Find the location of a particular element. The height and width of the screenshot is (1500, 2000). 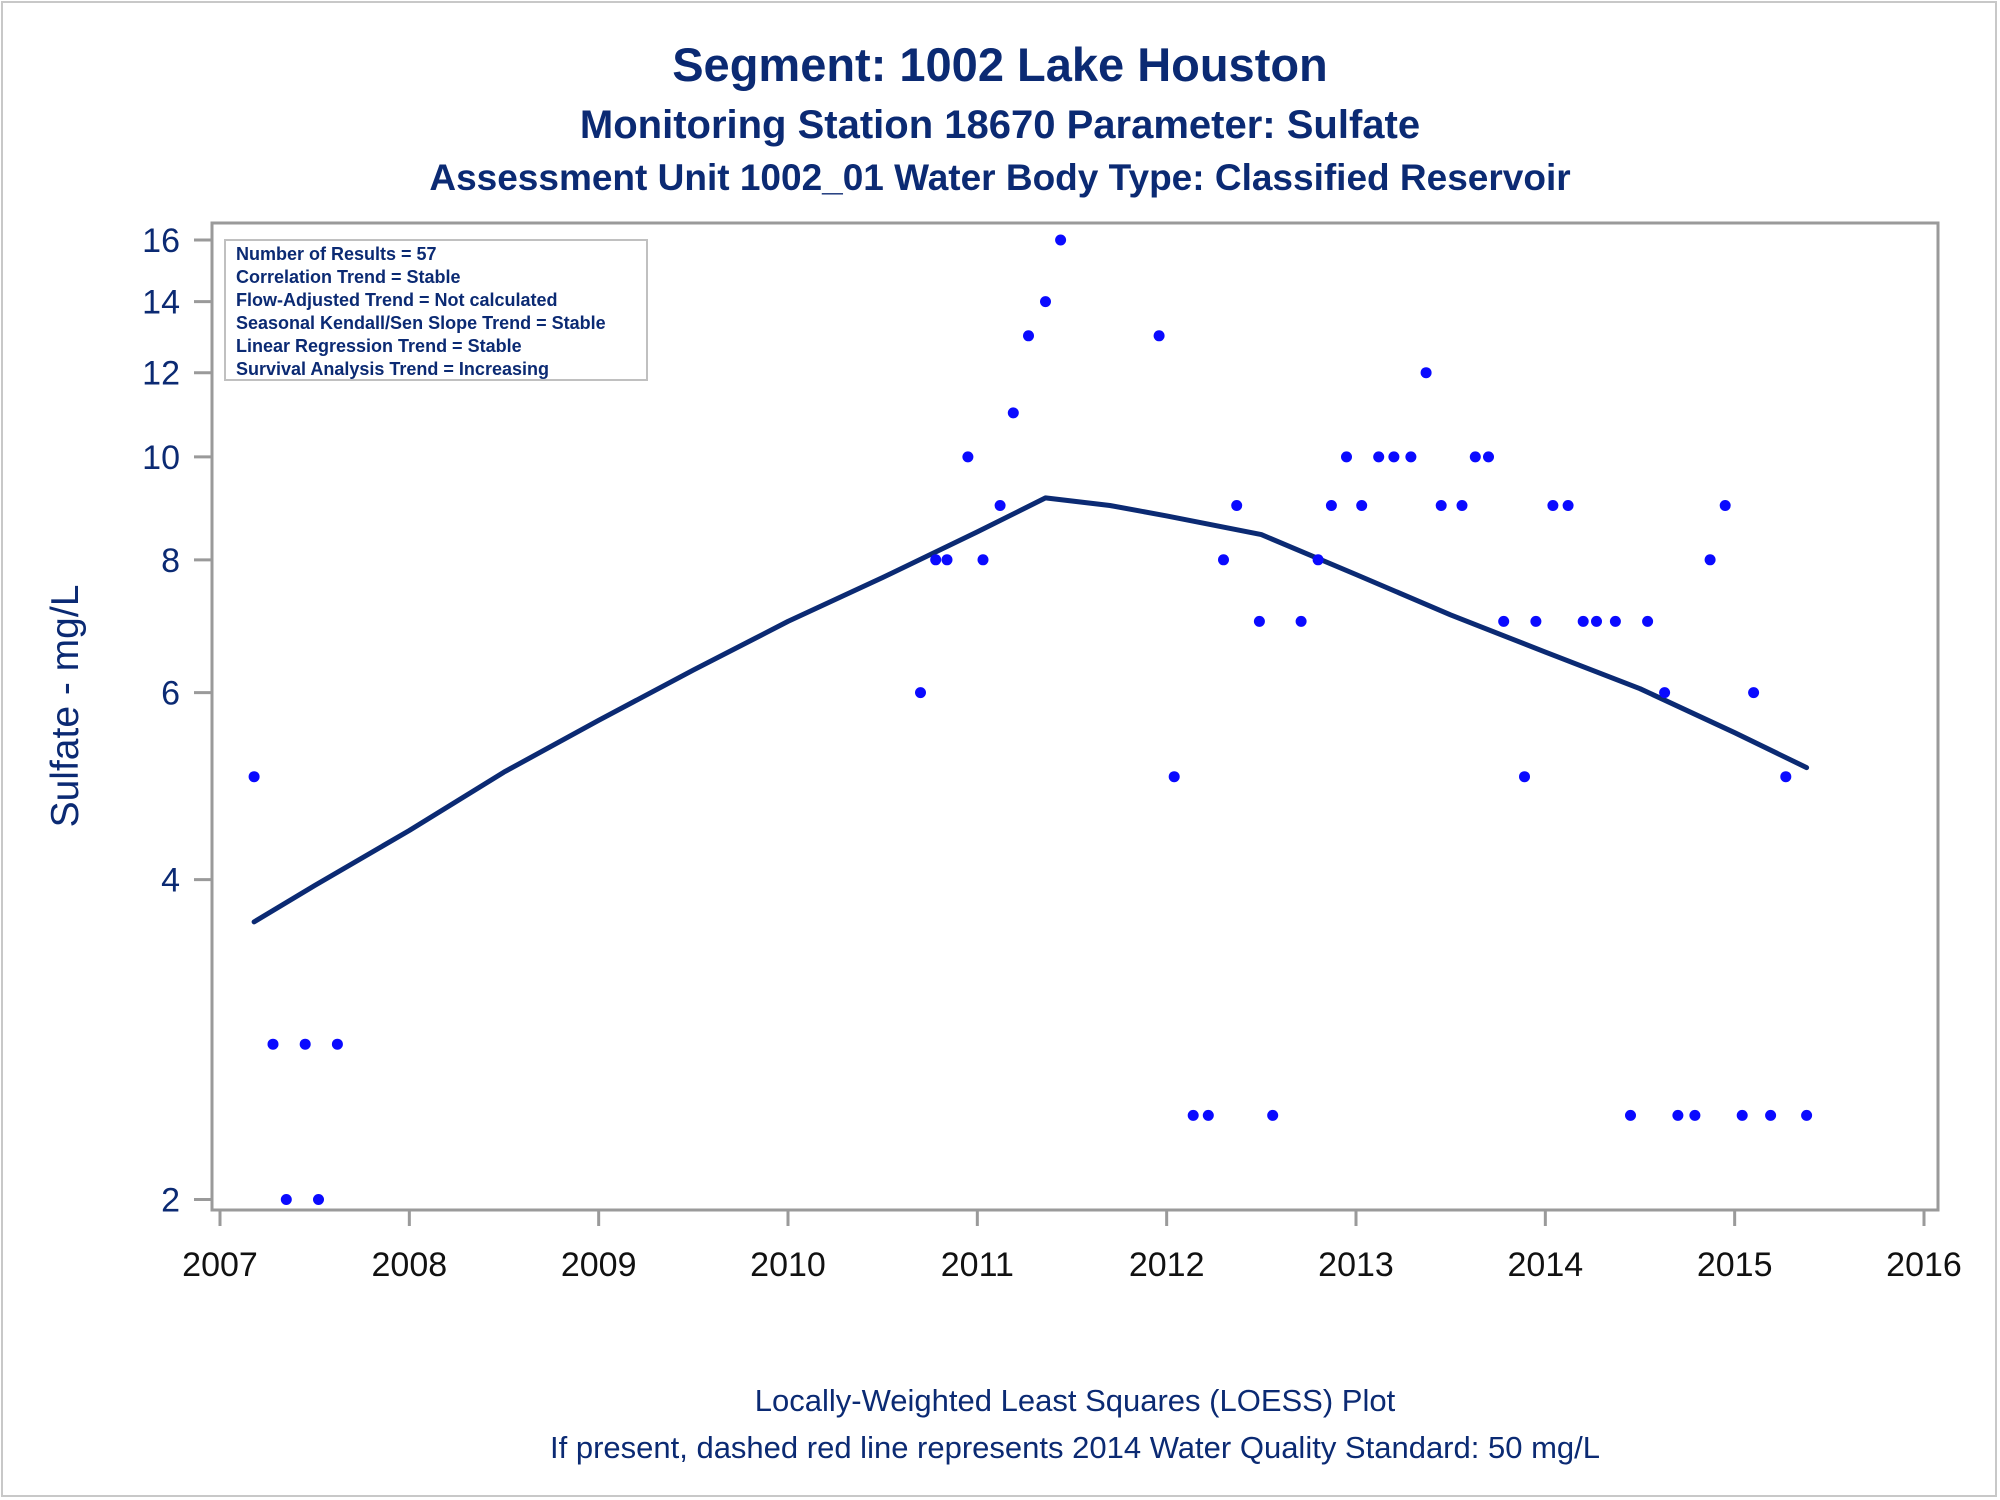

inset-box is located at coordinates (436, 310).